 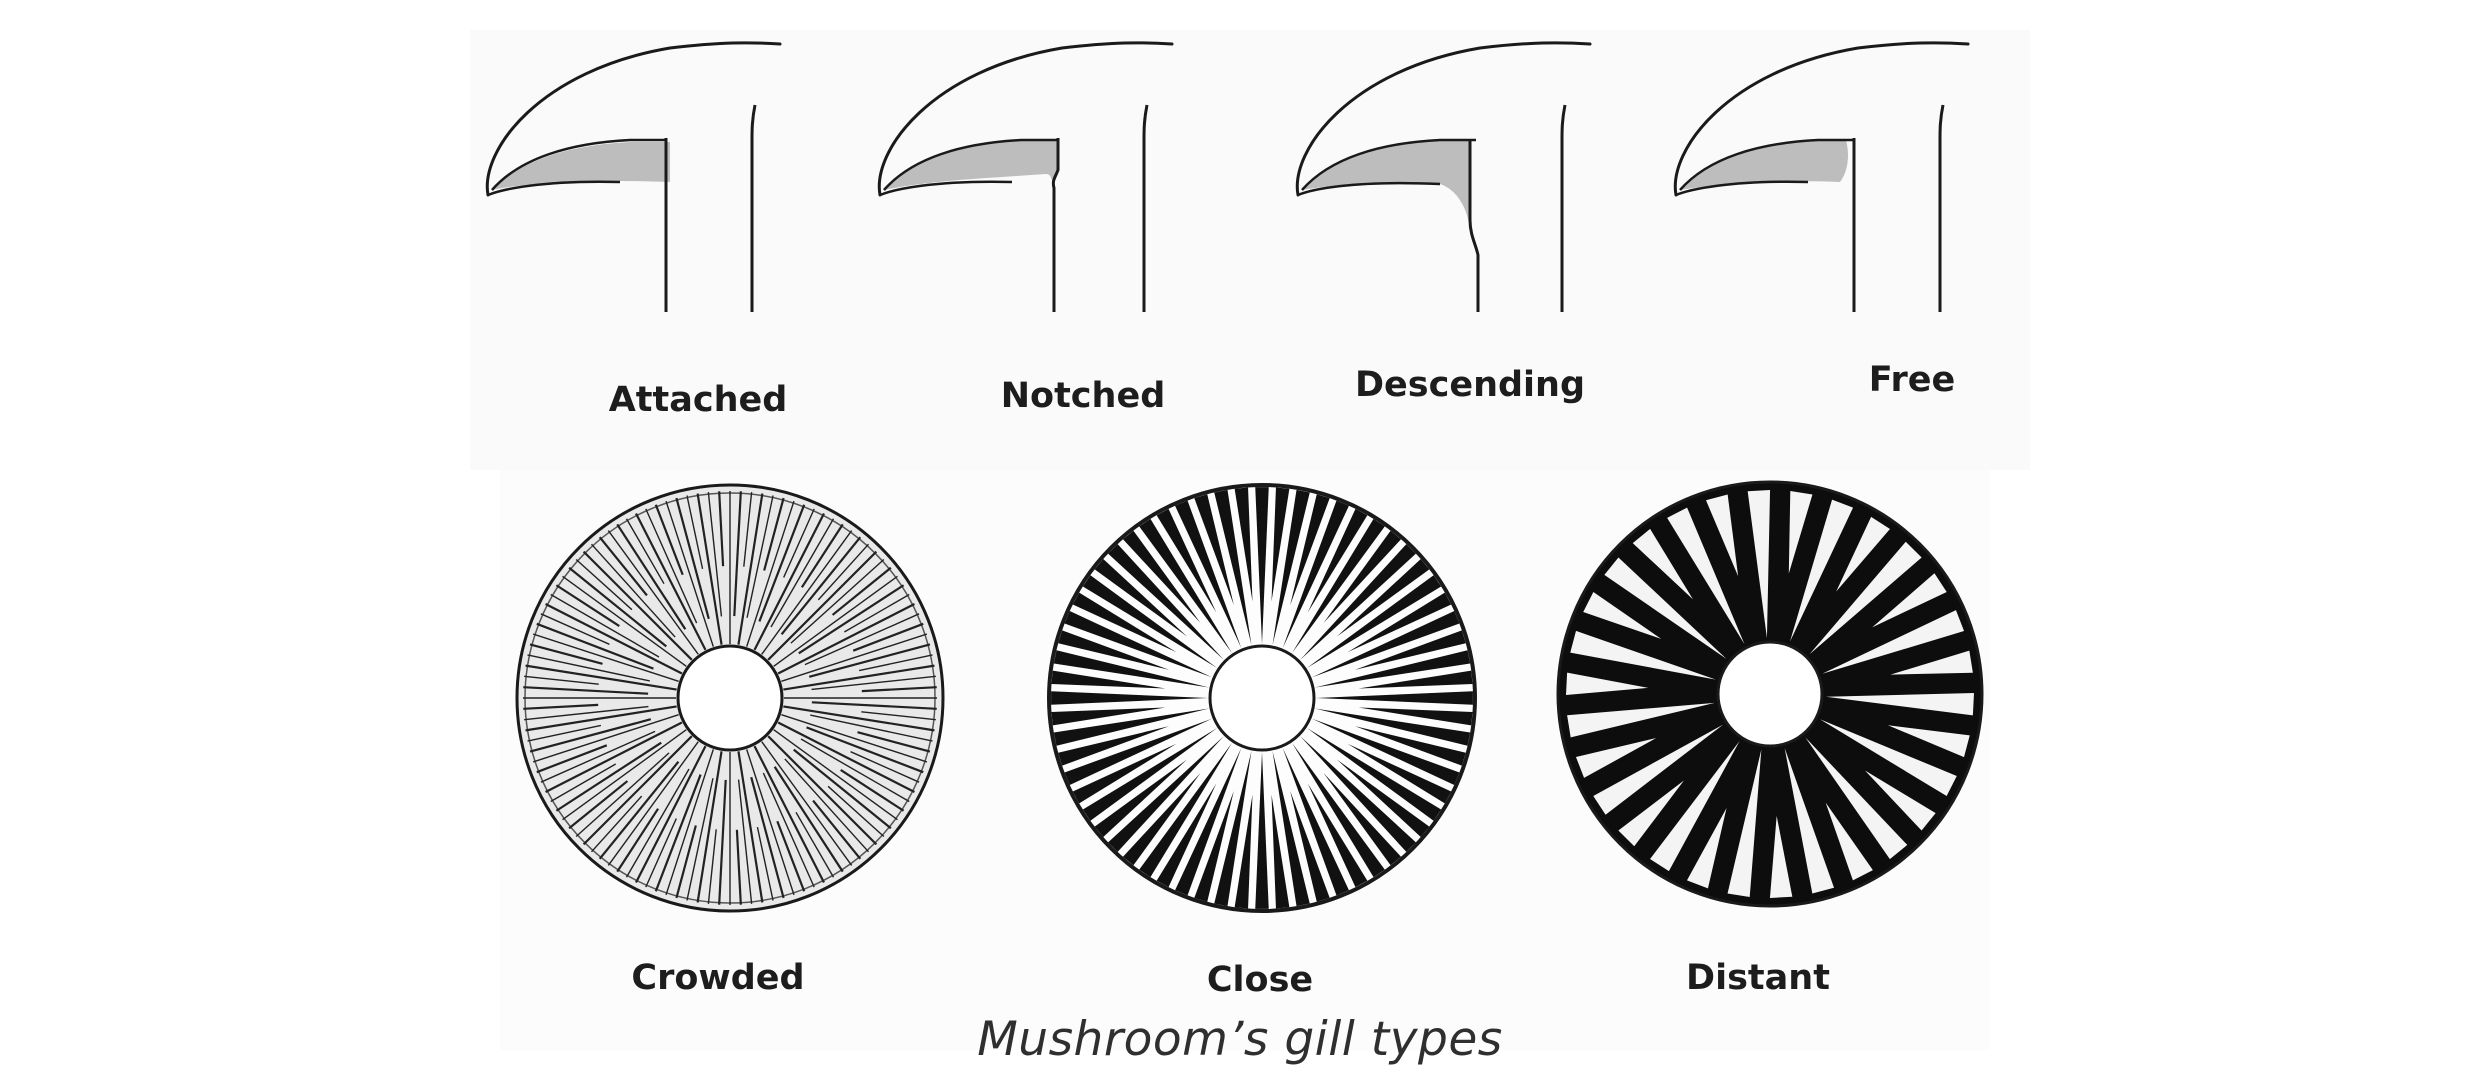 I want to click on gill-crowded-icon, so click(x=730, y=698).